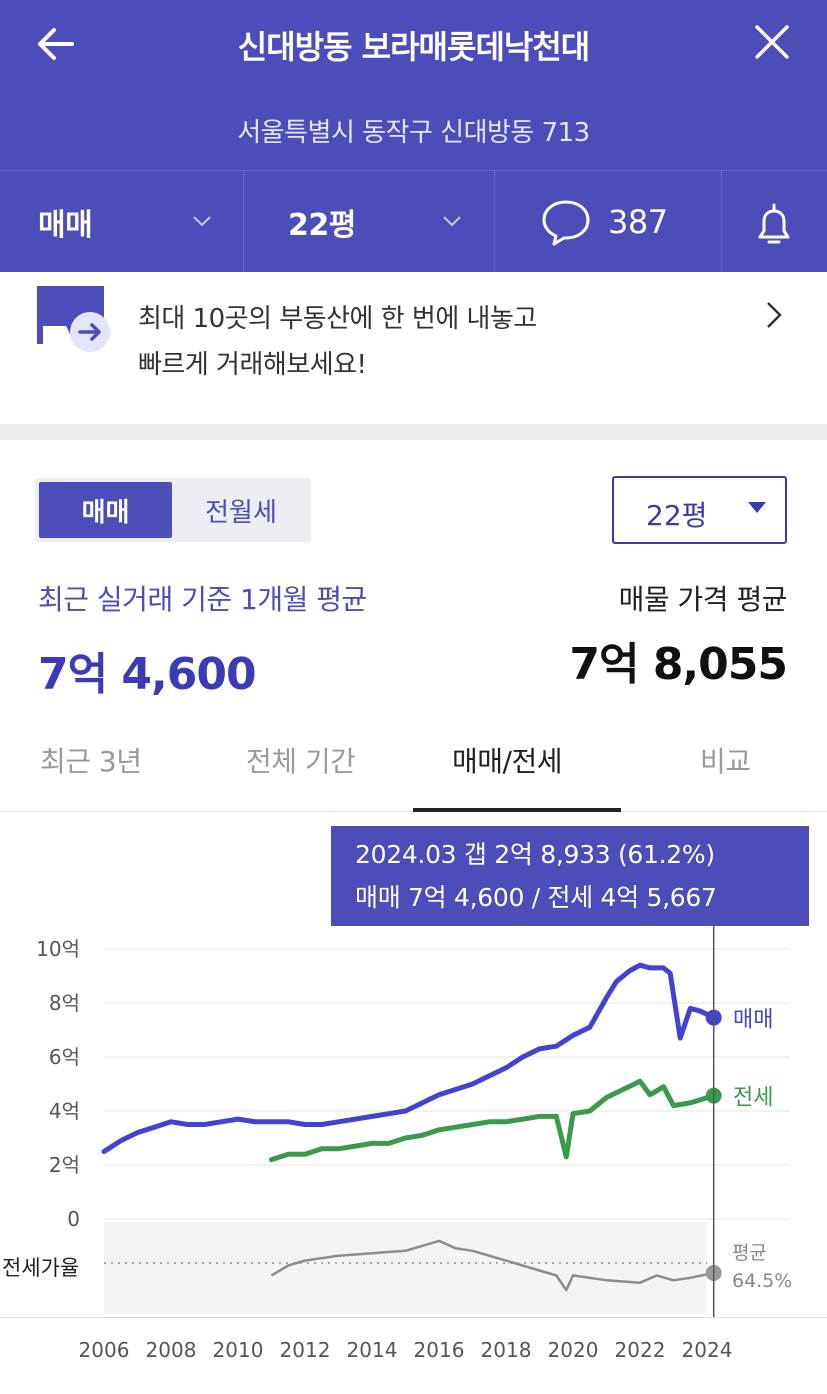 The height and width of the screenshot is (1394, 827). I want to click on x-tick-label: 2016, so click(439, 1350).